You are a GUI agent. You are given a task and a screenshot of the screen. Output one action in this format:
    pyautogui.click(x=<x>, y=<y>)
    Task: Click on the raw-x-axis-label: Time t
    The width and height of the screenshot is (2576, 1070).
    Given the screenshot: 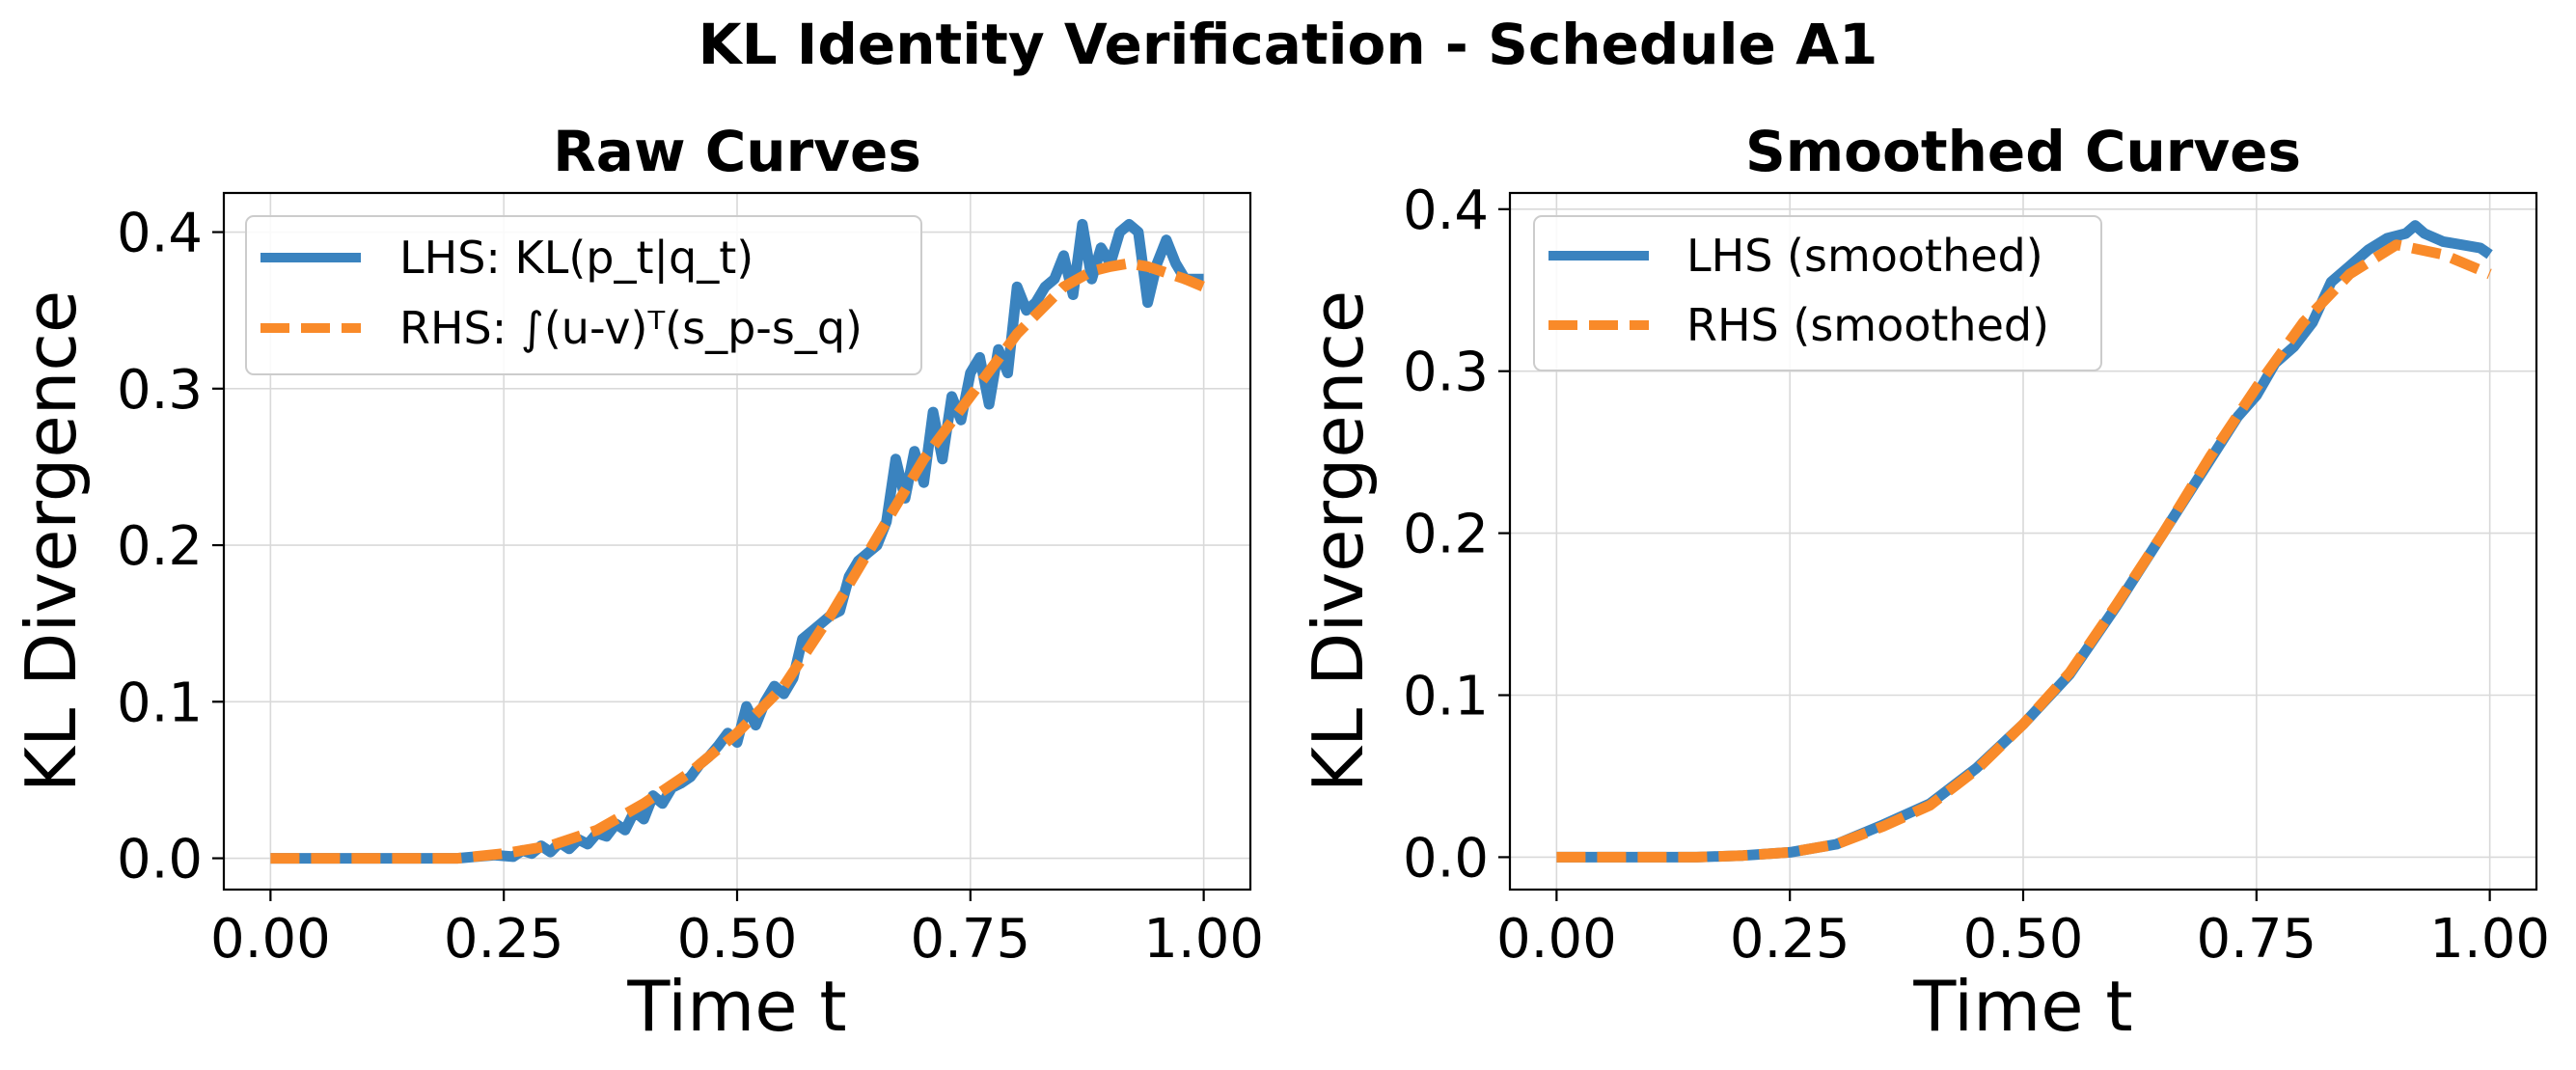 What is the action you would take?
    pyautogui.click(x=736, y=1006)
    